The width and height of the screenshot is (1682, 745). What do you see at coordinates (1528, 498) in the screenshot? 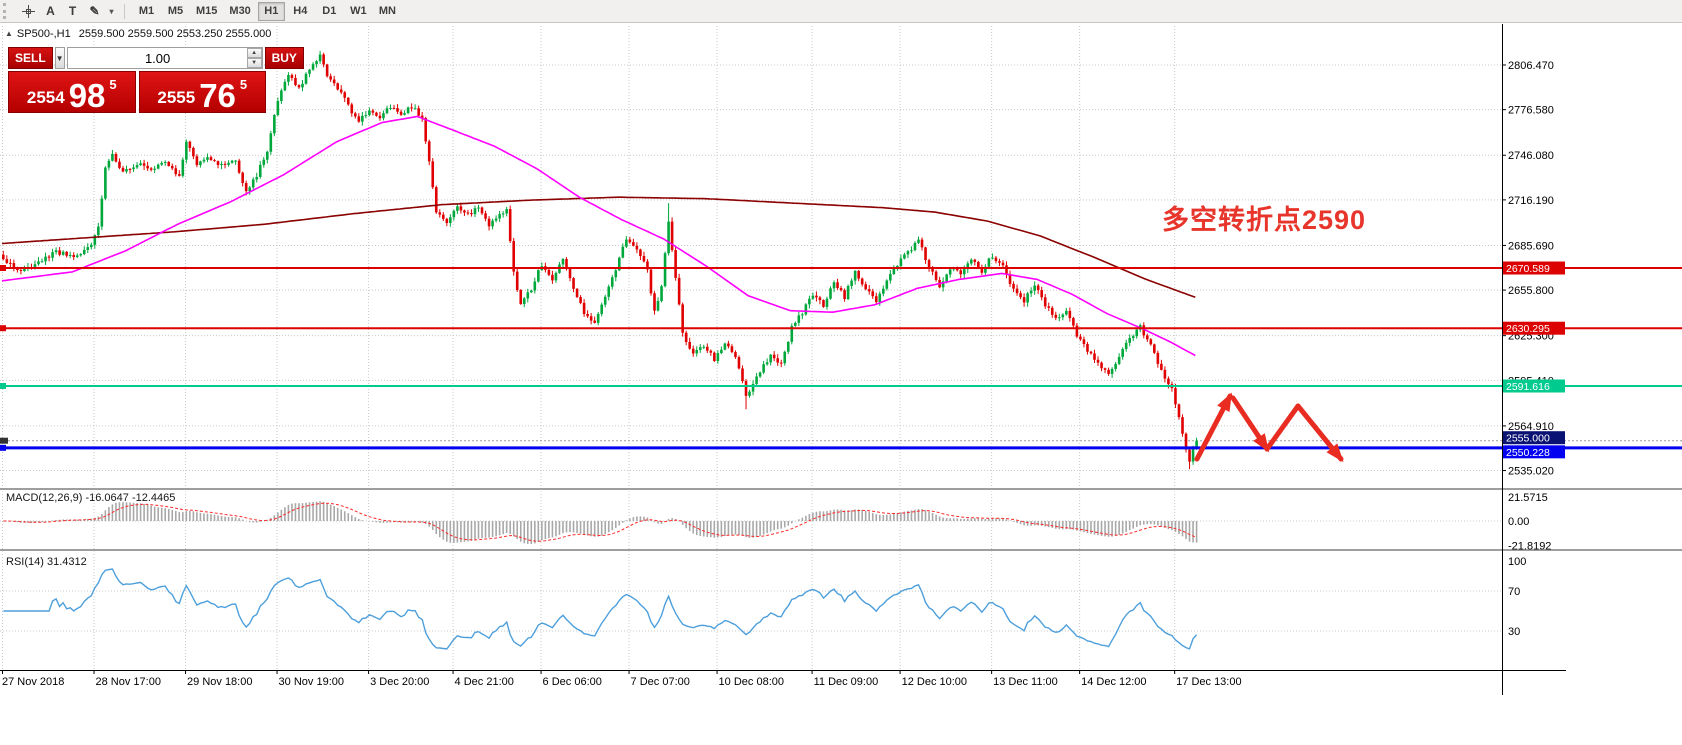
I see `svg-text: 21.5715` at bounding box center [1528, 498].